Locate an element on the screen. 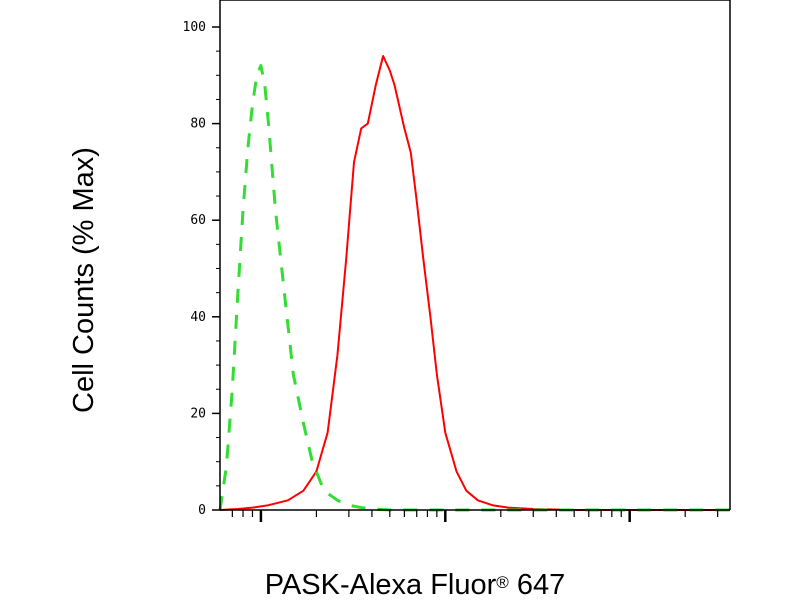 The width and height of the screenshot is (800, 600). y-tick-label: 100 is located at coordinates (194, 27).